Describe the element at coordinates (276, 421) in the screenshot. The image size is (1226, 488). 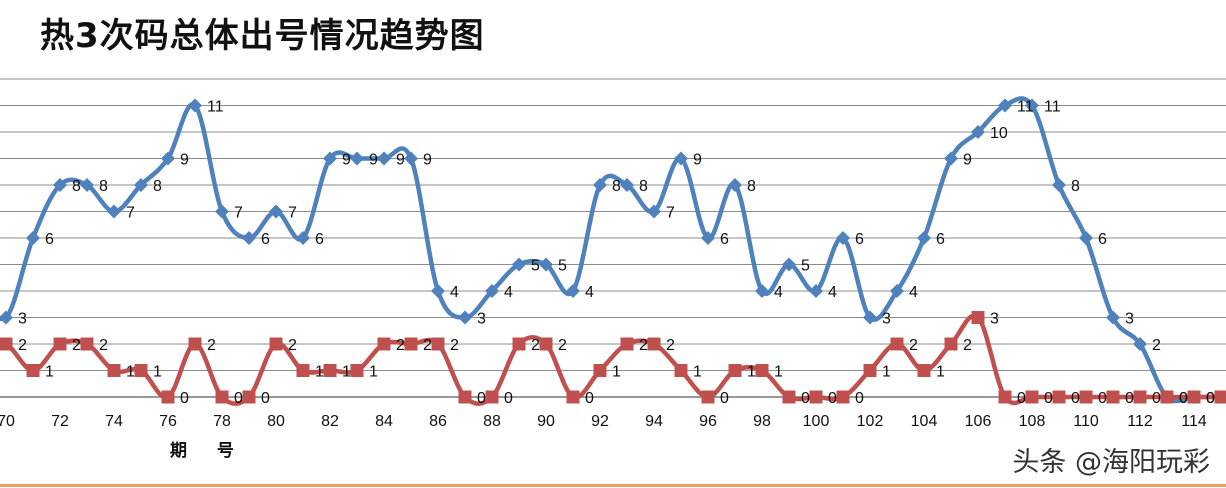
I see `x-tick-label: 80` at that location.